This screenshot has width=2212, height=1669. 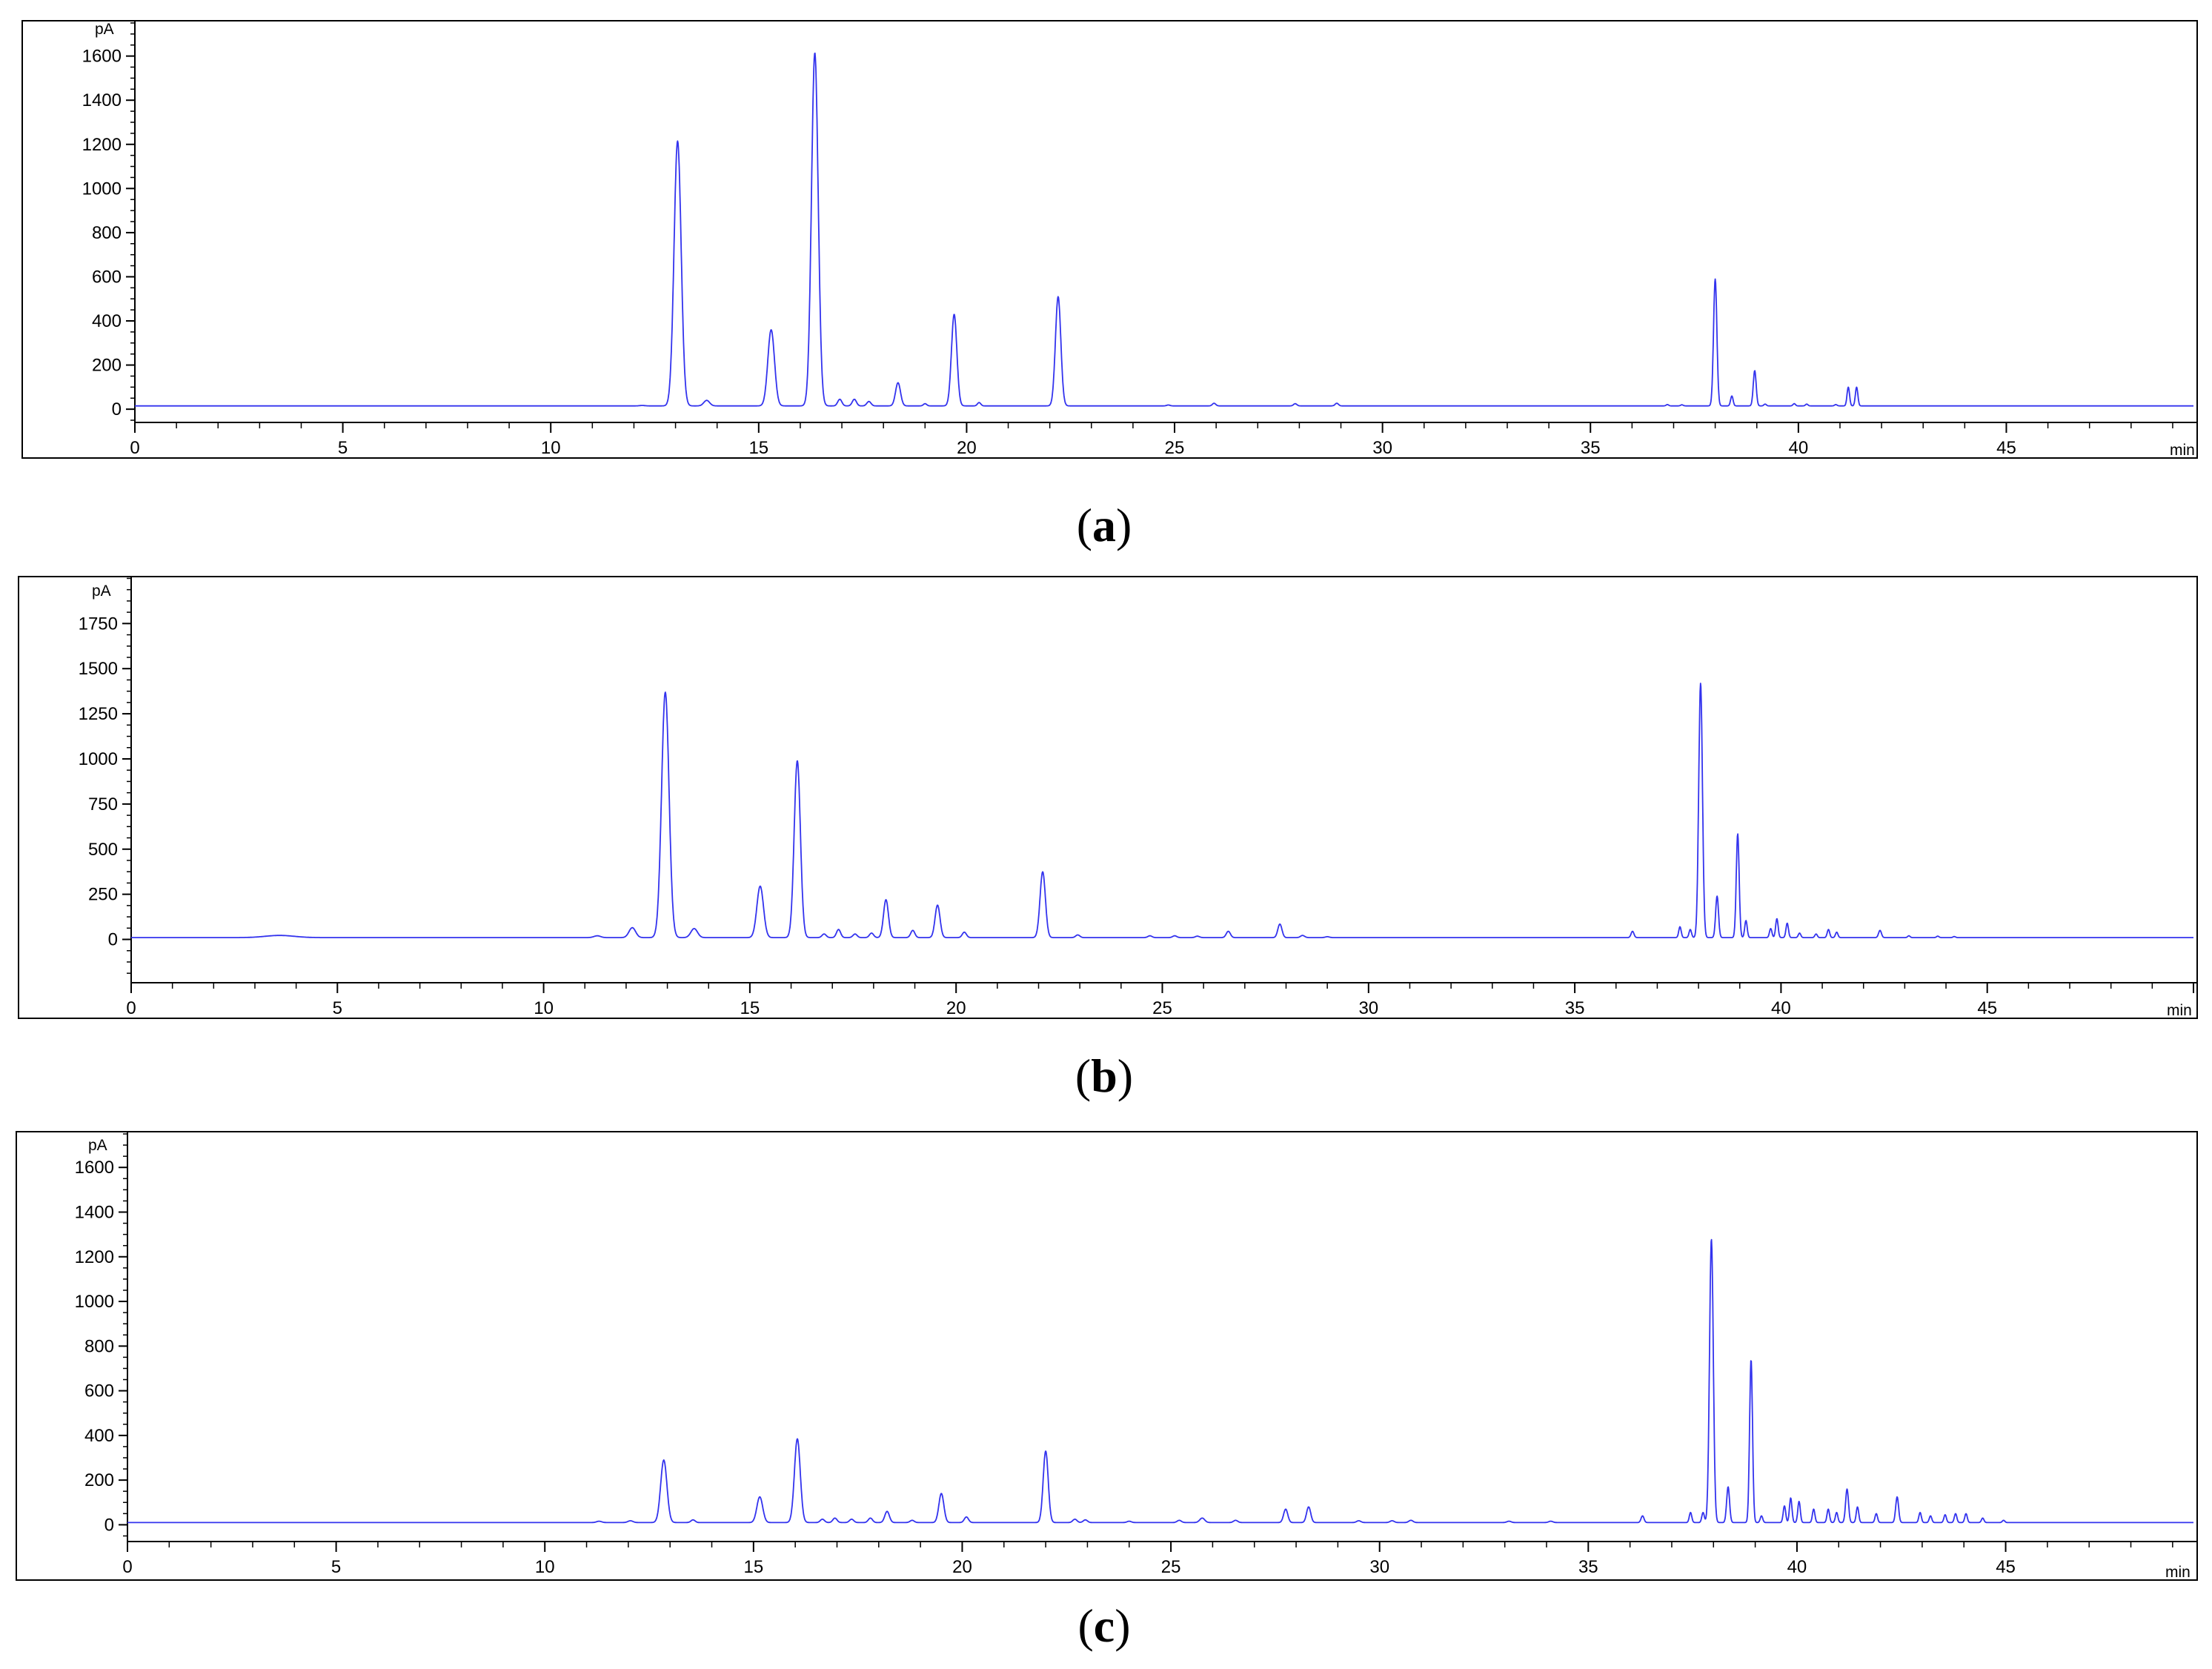 What do you see at coordinates (94, 1212) in the screenshot?
I see `panel-c-y-tick-label: 1400` at bounding box center [94, 1212].